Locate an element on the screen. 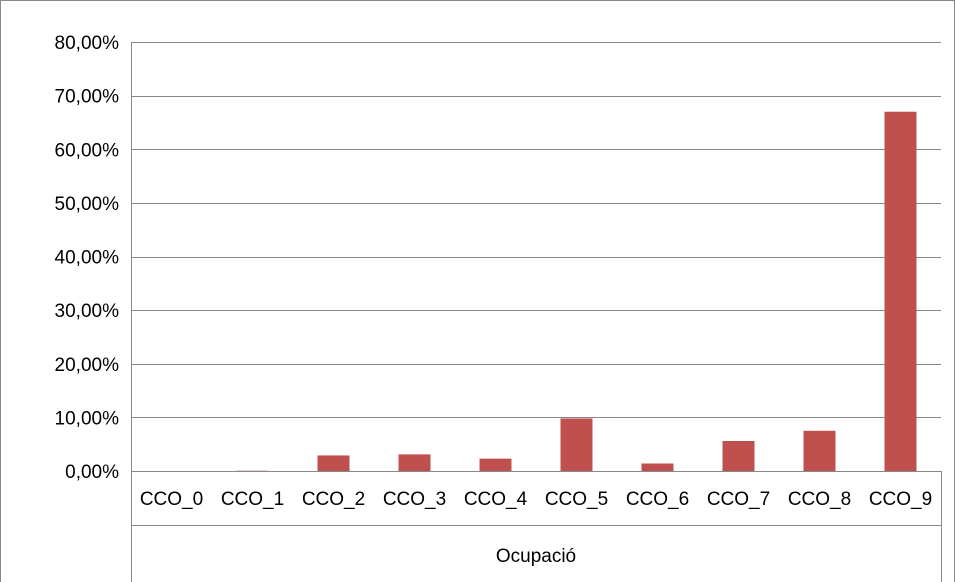 The width and height of the screenshot is (955, 582). y-tick-label: 20,00% is located at coordinates (87, 365).